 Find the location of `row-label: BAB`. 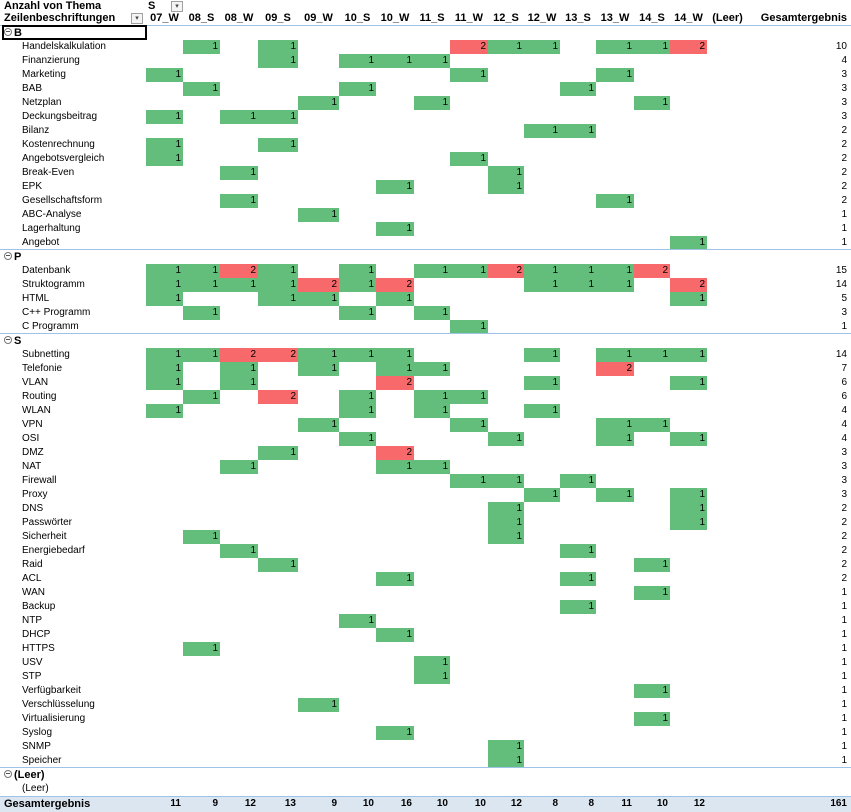

row-label: BAB is located at coordinates (32, 88).